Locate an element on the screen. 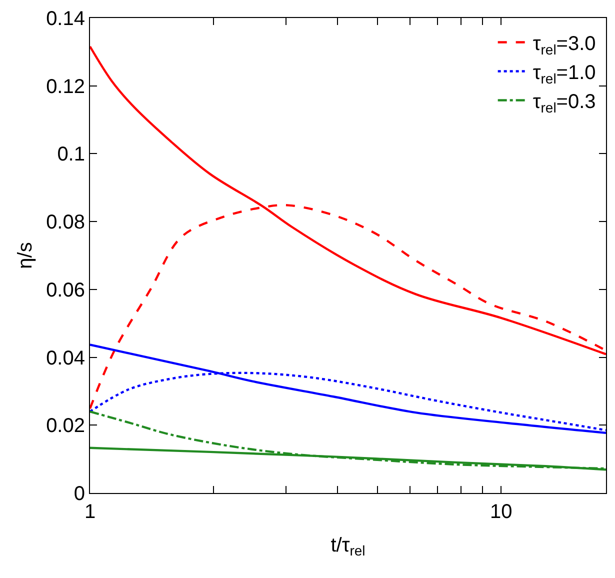  legend-label: τ$_{rel}$=0.3 is located at coordinates (564, 103).